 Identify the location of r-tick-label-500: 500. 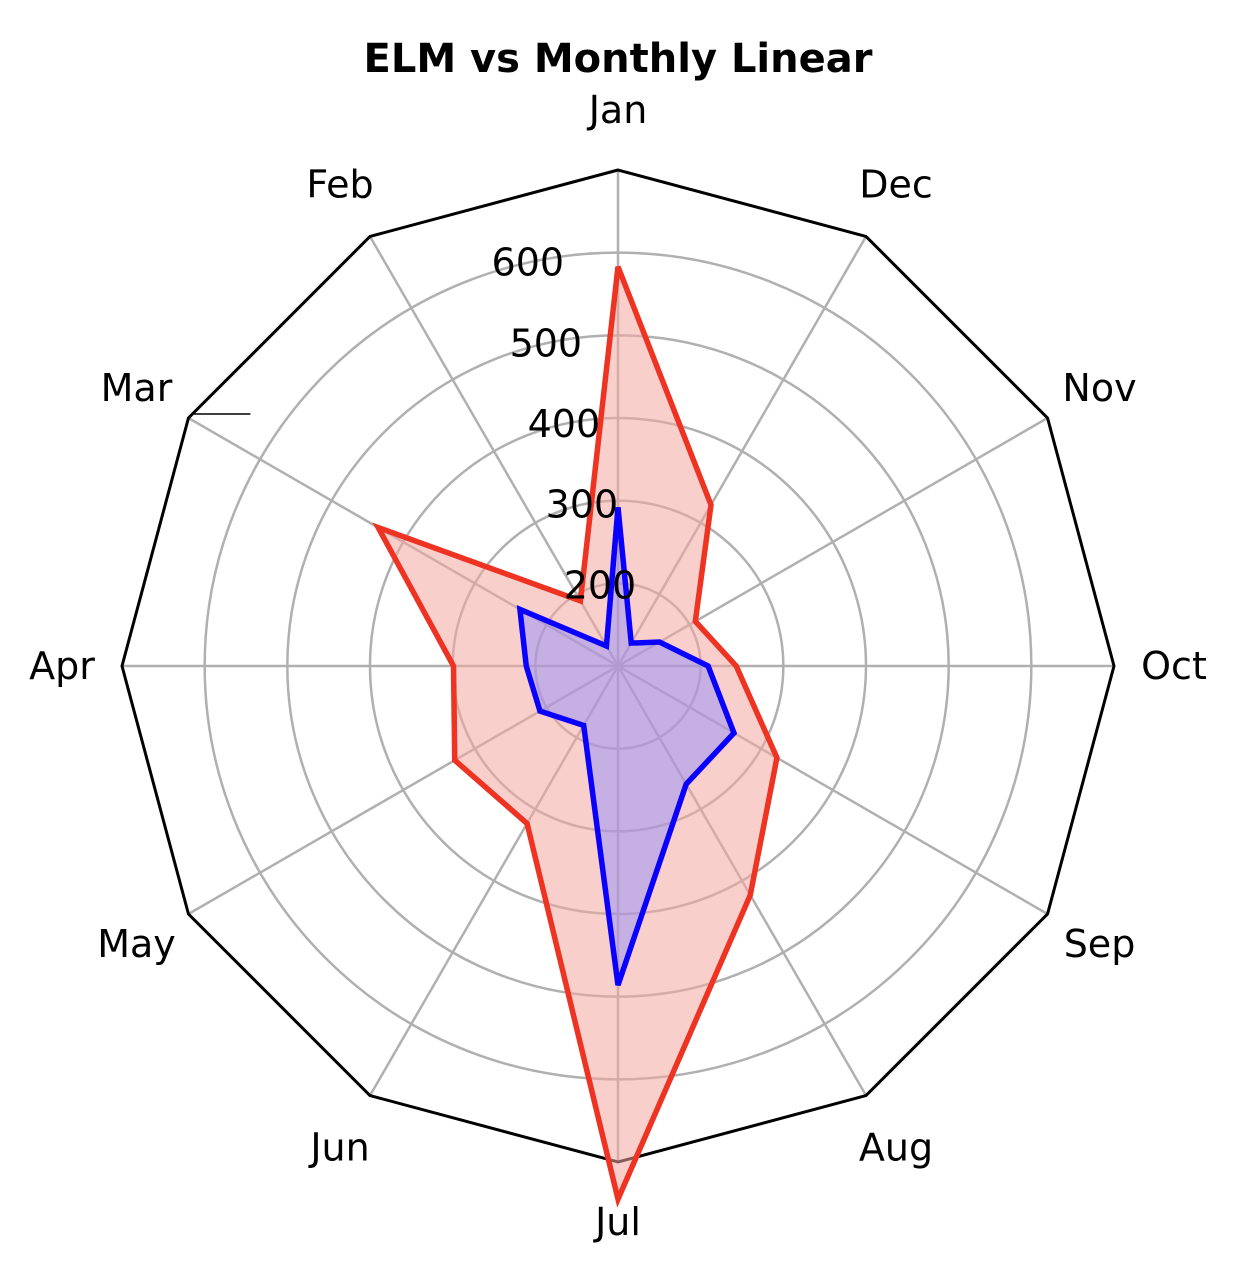
(546, 343).